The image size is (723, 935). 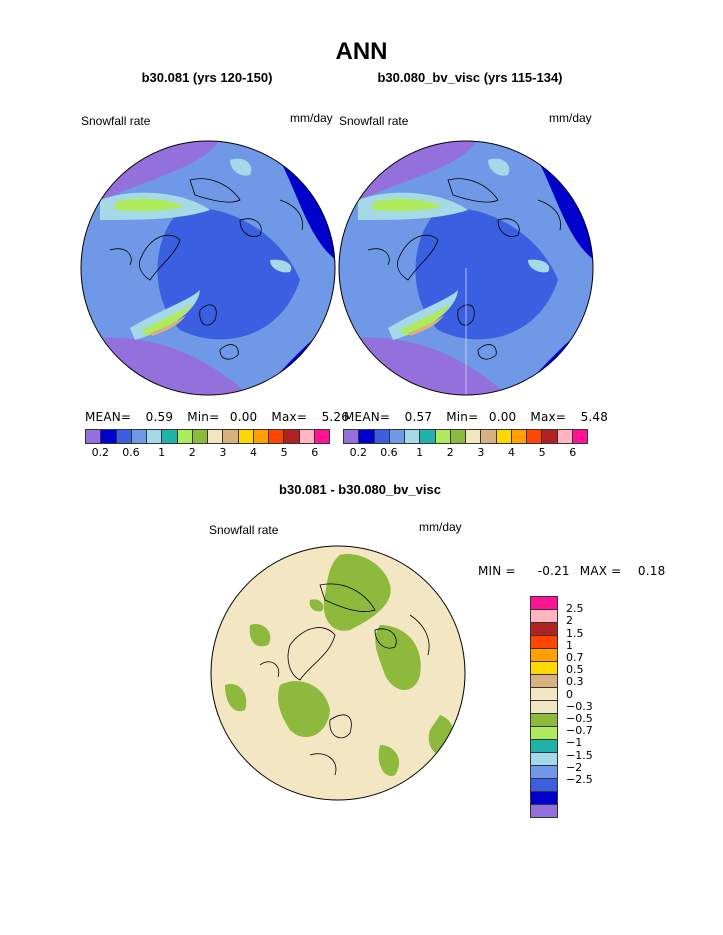 What do you see at coordinates (574, 743) in the screenshot?
I see `colorbar-tick-label: −1` at bounding box center [574, 743].